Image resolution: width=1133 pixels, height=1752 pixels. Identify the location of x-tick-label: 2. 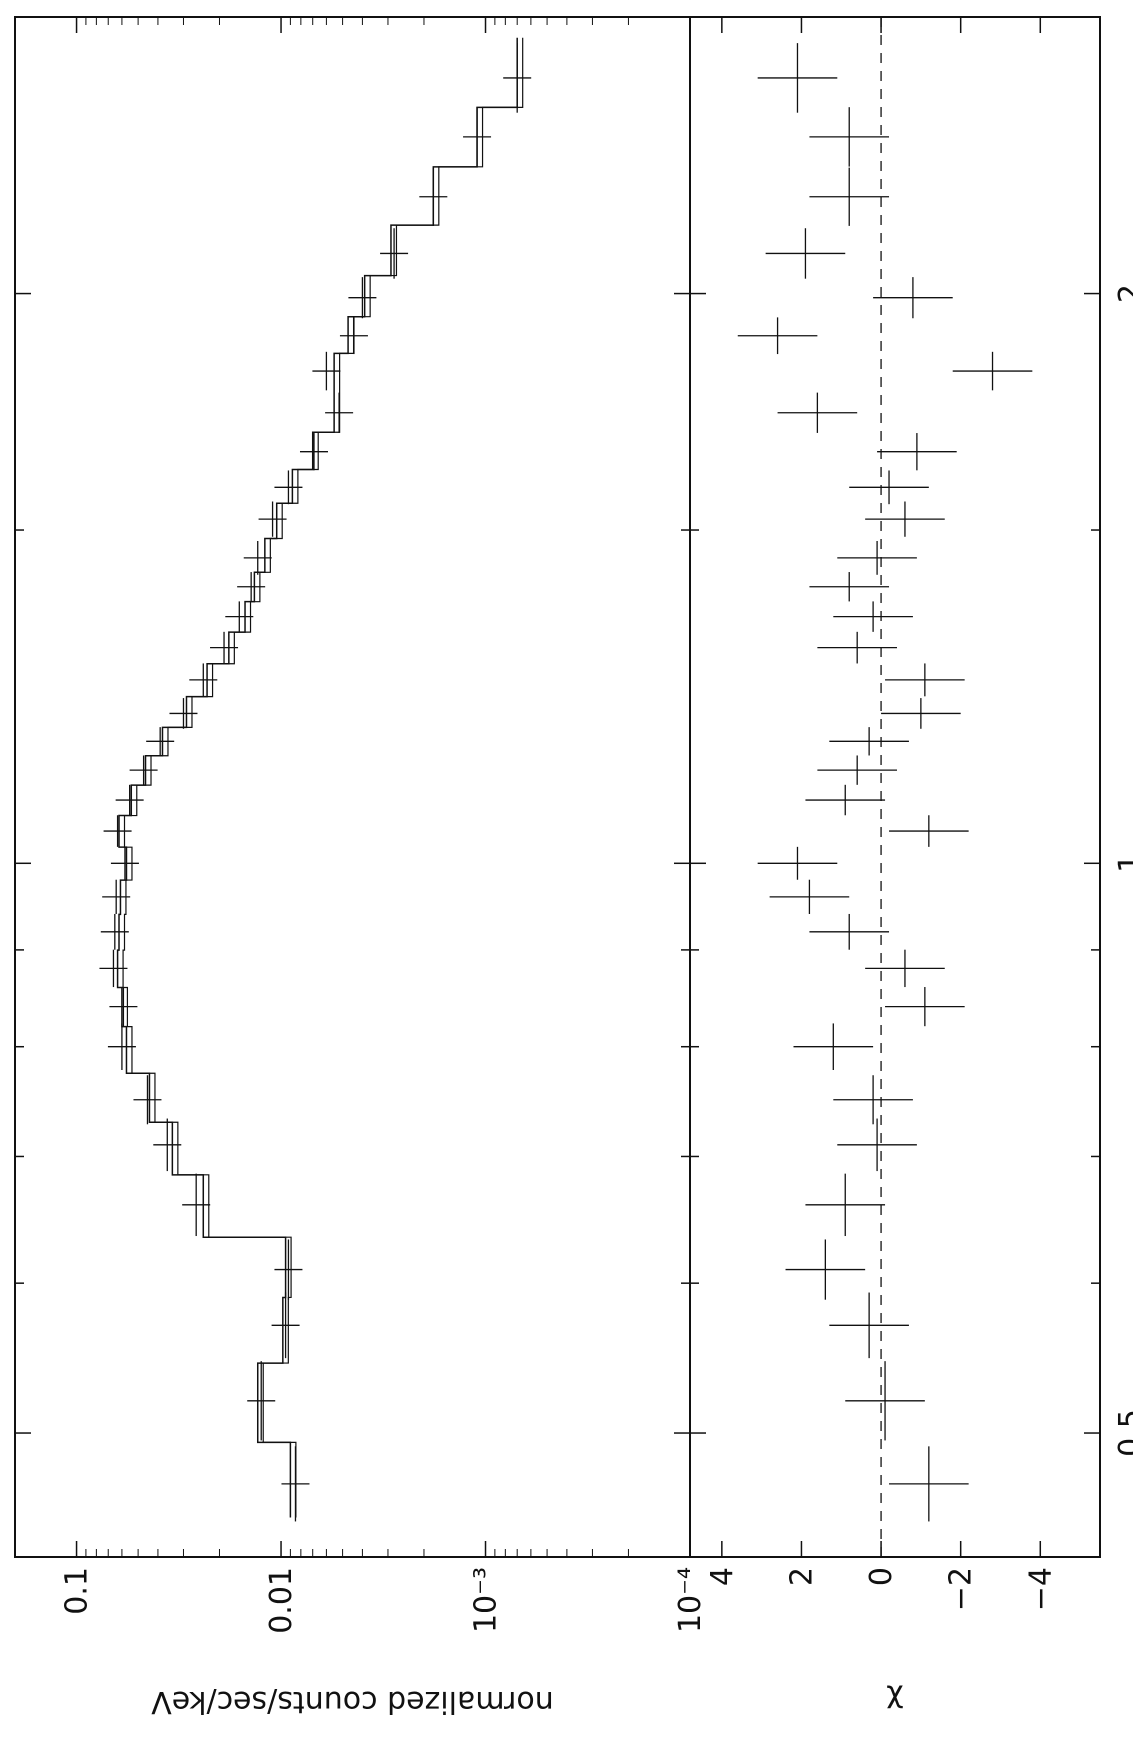
(1123, 293).